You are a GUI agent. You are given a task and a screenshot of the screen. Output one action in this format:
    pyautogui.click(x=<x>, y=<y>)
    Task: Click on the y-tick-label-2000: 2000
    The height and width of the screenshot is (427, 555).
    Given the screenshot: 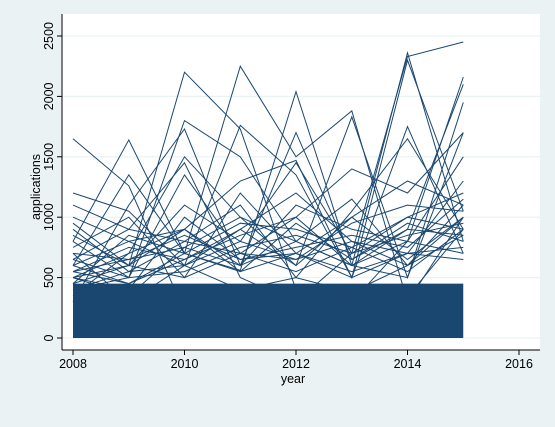 What is the action you would take?
    pyautogui.click(x=49, y=96)
    